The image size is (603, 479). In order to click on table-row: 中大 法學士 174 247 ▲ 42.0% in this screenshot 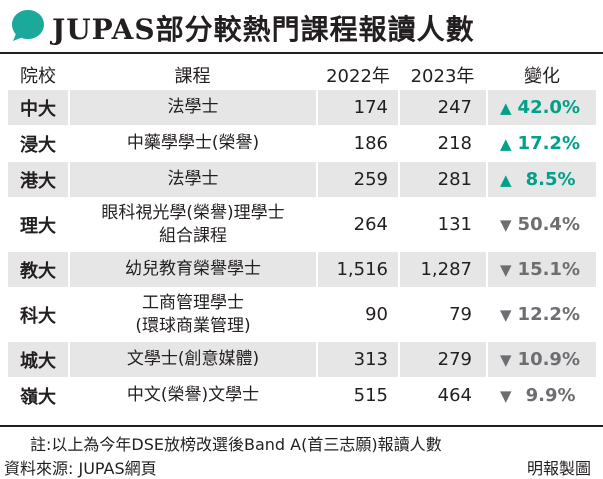, I will do `click(301, 107)`.